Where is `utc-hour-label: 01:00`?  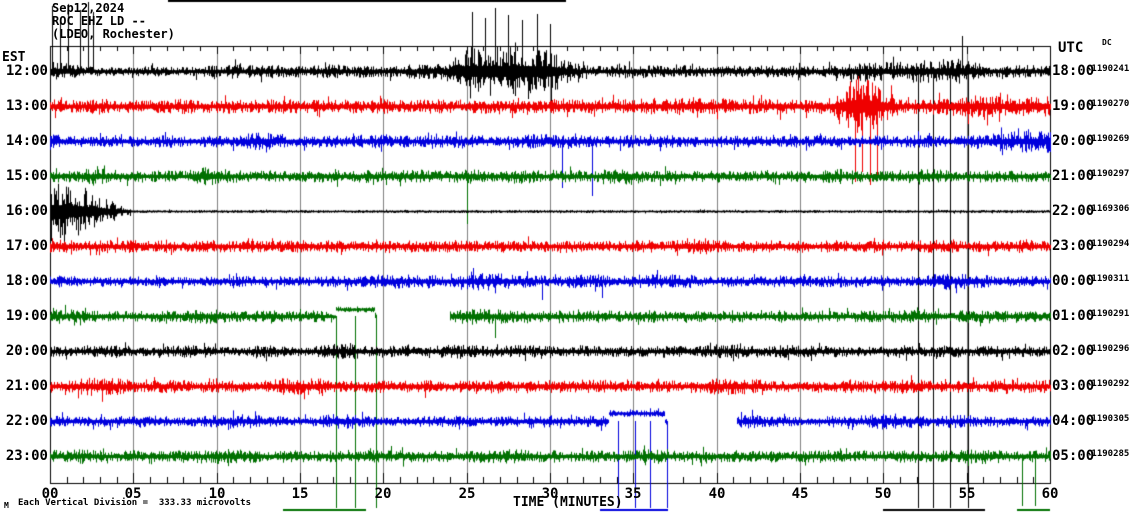 utc-hour-label: 01:00 is located at coordinates (1073, 316).